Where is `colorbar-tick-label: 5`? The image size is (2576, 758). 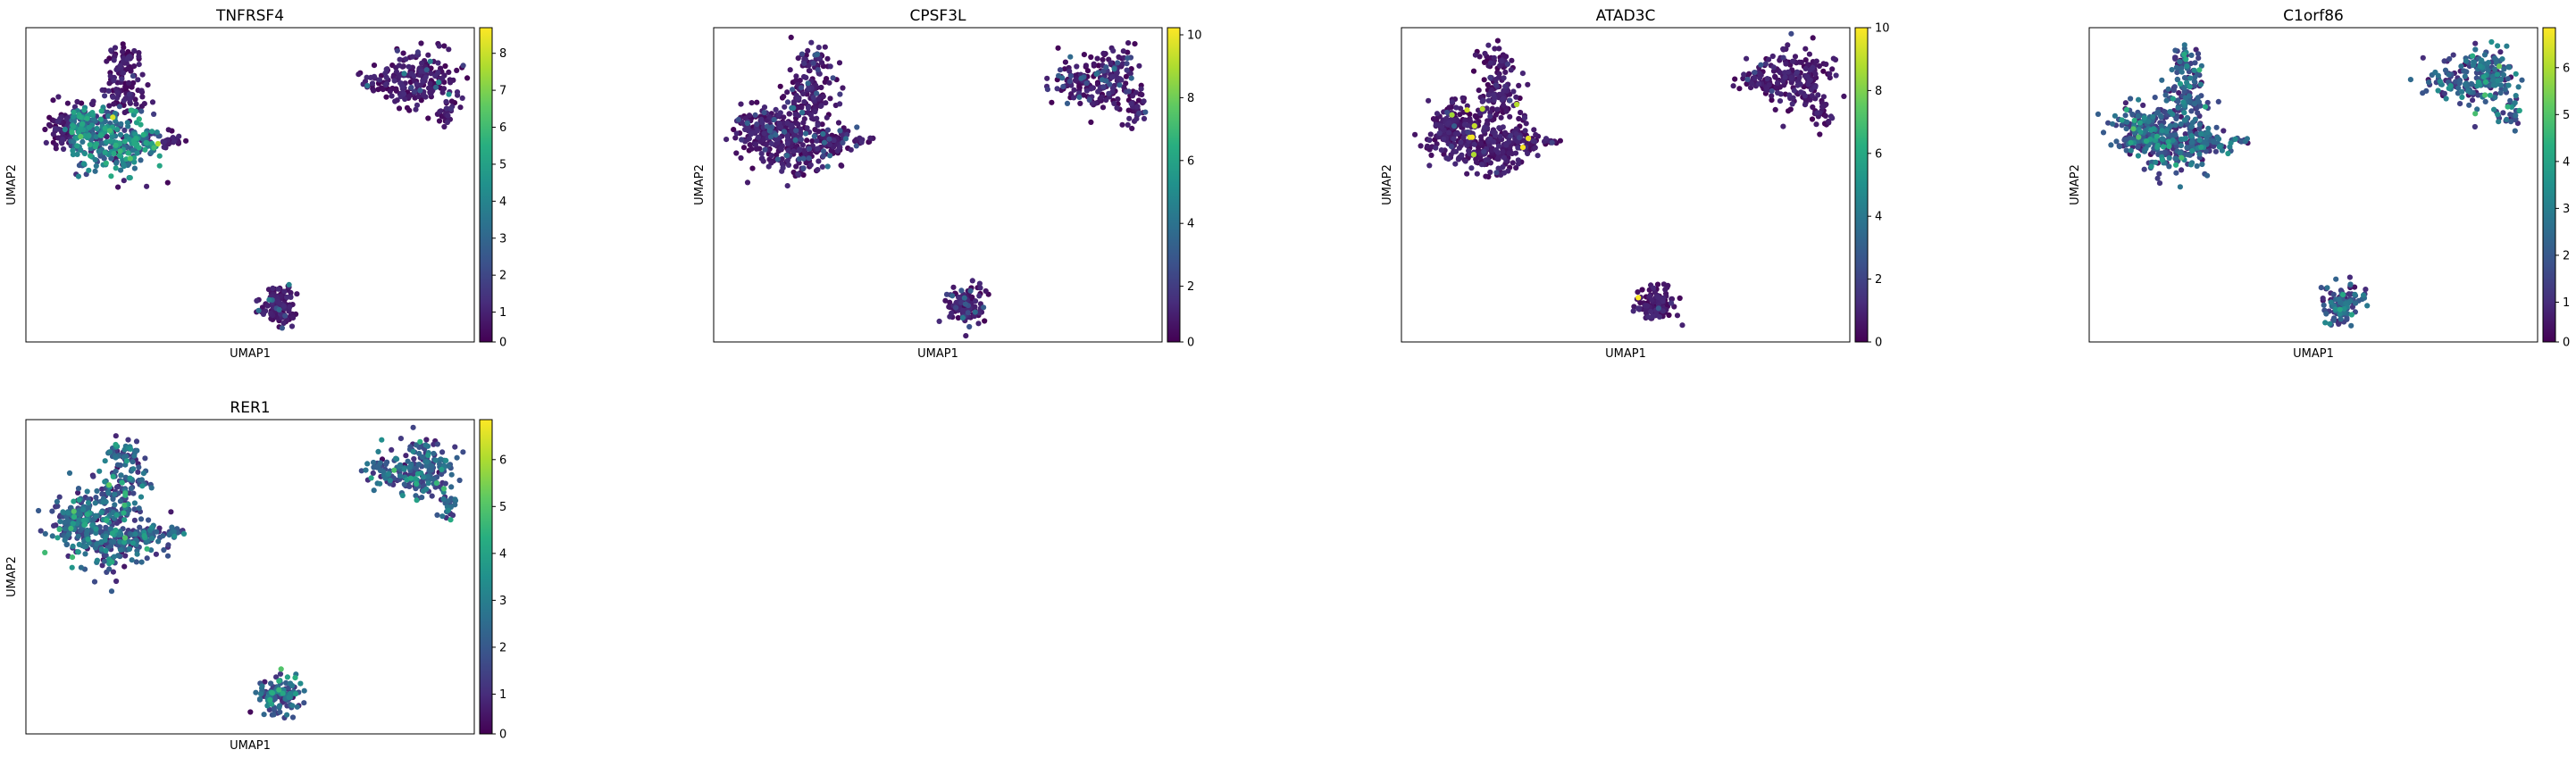 colorbar-tick-label: 5 is located at coordinates (2567, 115).